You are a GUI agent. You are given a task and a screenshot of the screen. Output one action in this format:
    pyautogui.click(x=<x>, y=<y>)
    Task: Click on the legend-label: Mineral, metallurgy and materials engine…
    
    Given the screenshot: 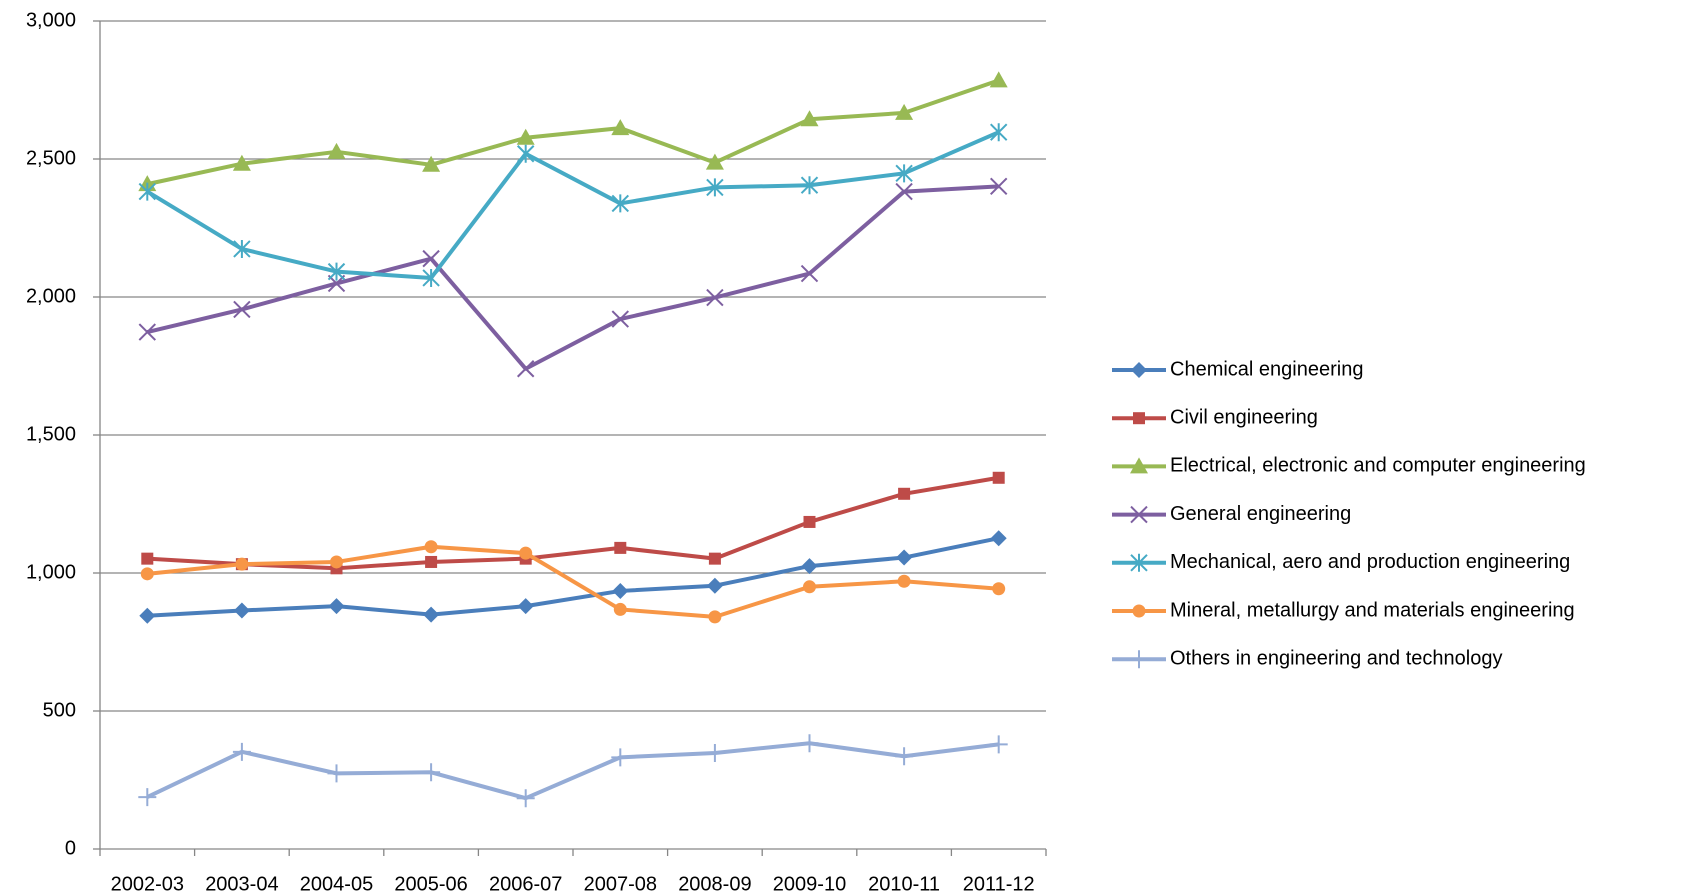 What is the action you would take?
    pyautogui.click(x=1372, y=610)
    